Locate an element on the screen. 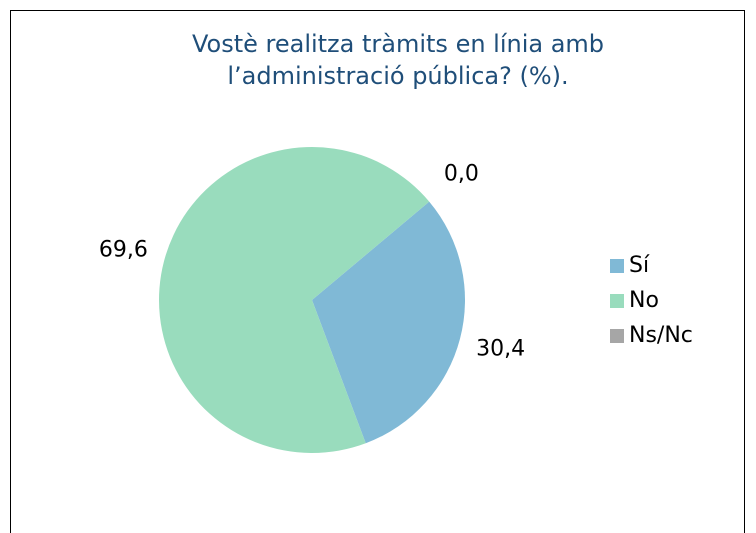  chart-title: Vostè realitza tràmits en línia amb is located at coordinates (398, 44).